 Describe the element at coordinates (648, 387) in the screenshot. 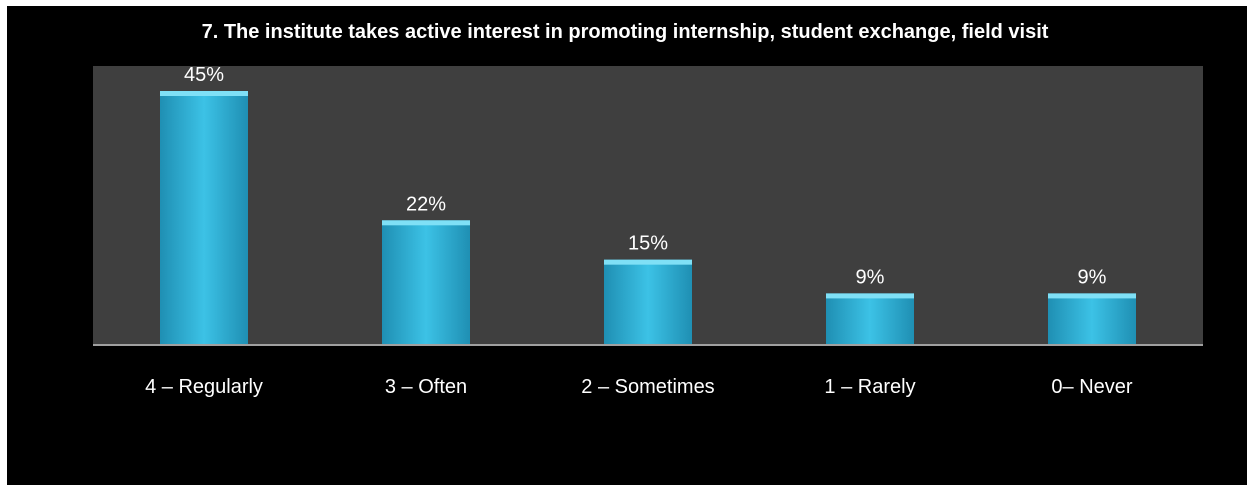

I see `category-label: 2 – Sometimes` at that location.